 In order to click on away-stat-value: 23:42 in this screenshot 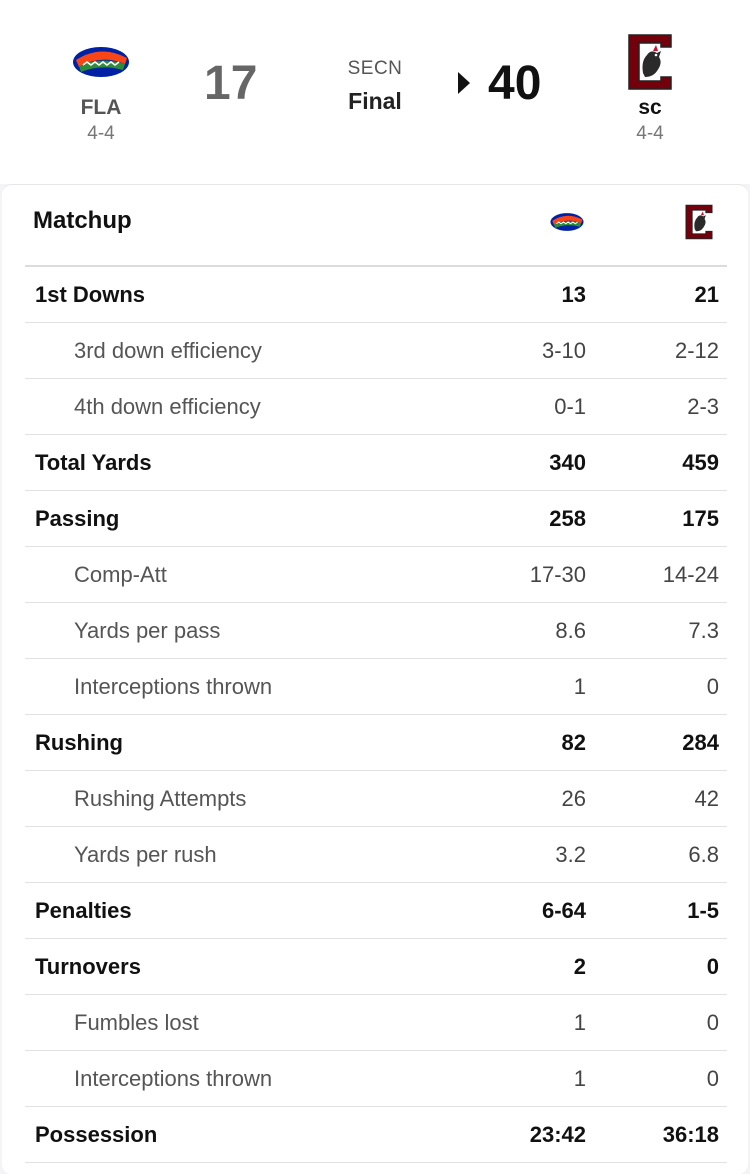, I will do `click(557, 1134)`.